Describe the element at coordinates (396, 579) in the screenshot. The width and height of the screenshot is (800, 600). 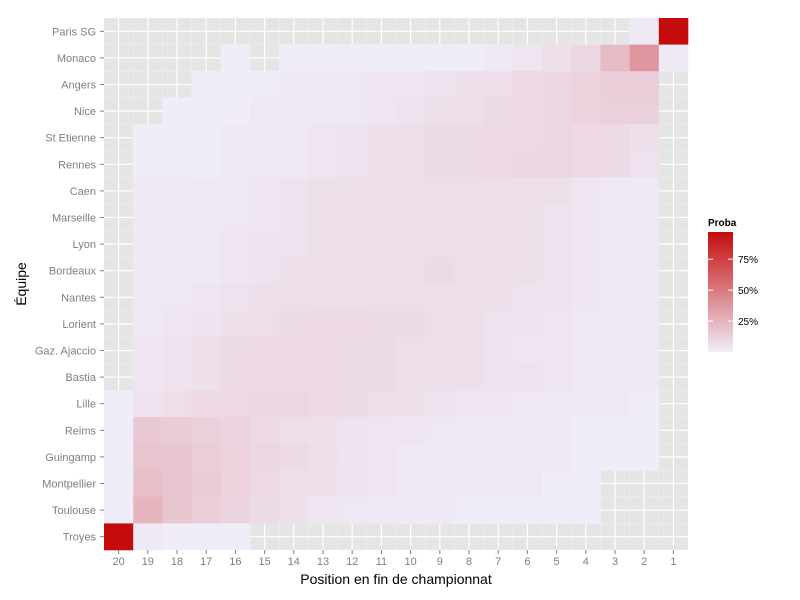
I see `x-axis-title: Position en fin de championnat` at that location.